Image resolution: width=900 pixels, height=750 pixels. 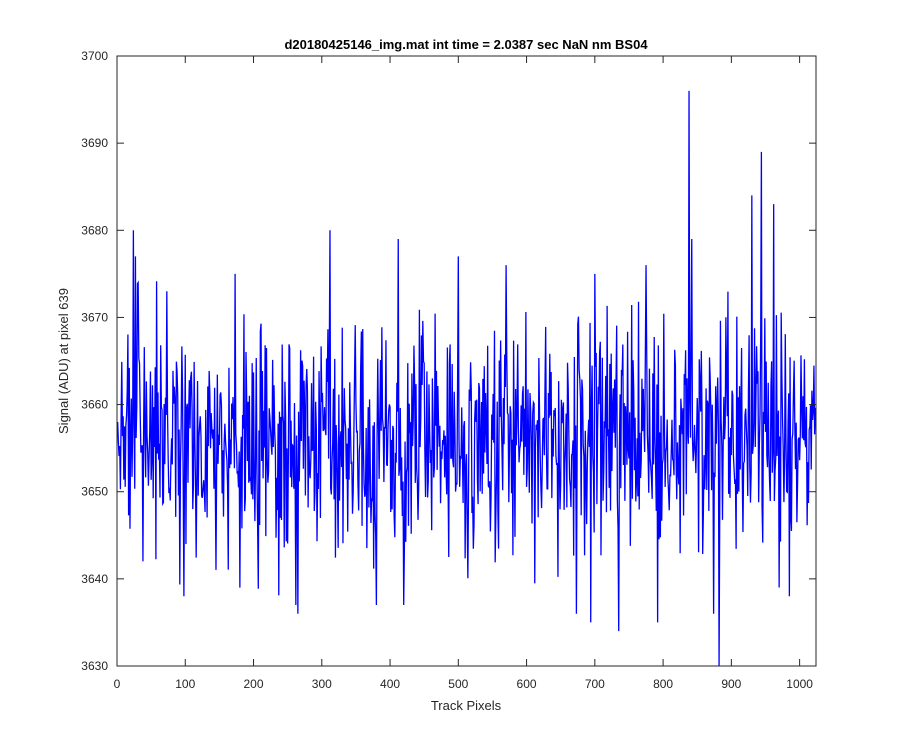 I want to click on x-tick-label: 400, so click(x=390, y=684).